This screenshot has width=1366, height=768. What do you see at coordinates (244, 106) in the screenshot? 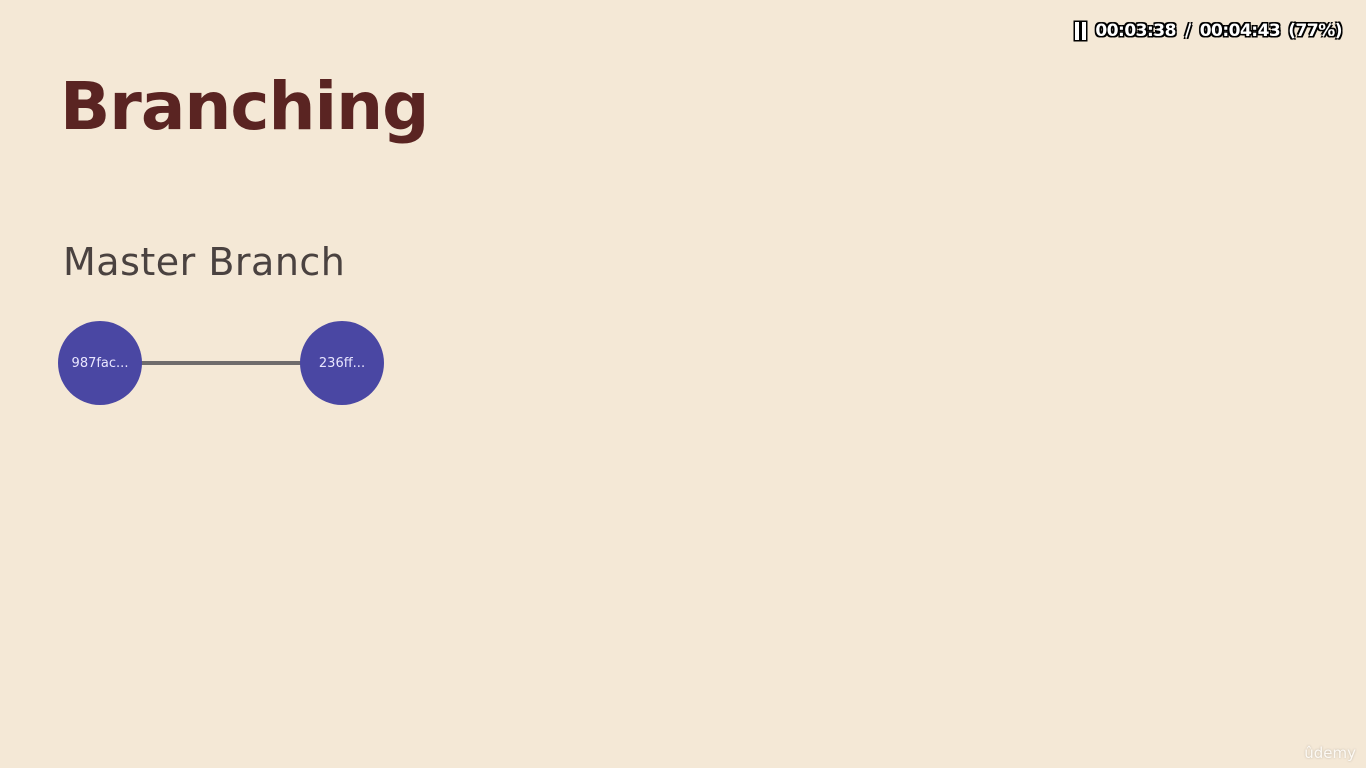
I see `slide-title: Branching` at bounding box center [244, 106].